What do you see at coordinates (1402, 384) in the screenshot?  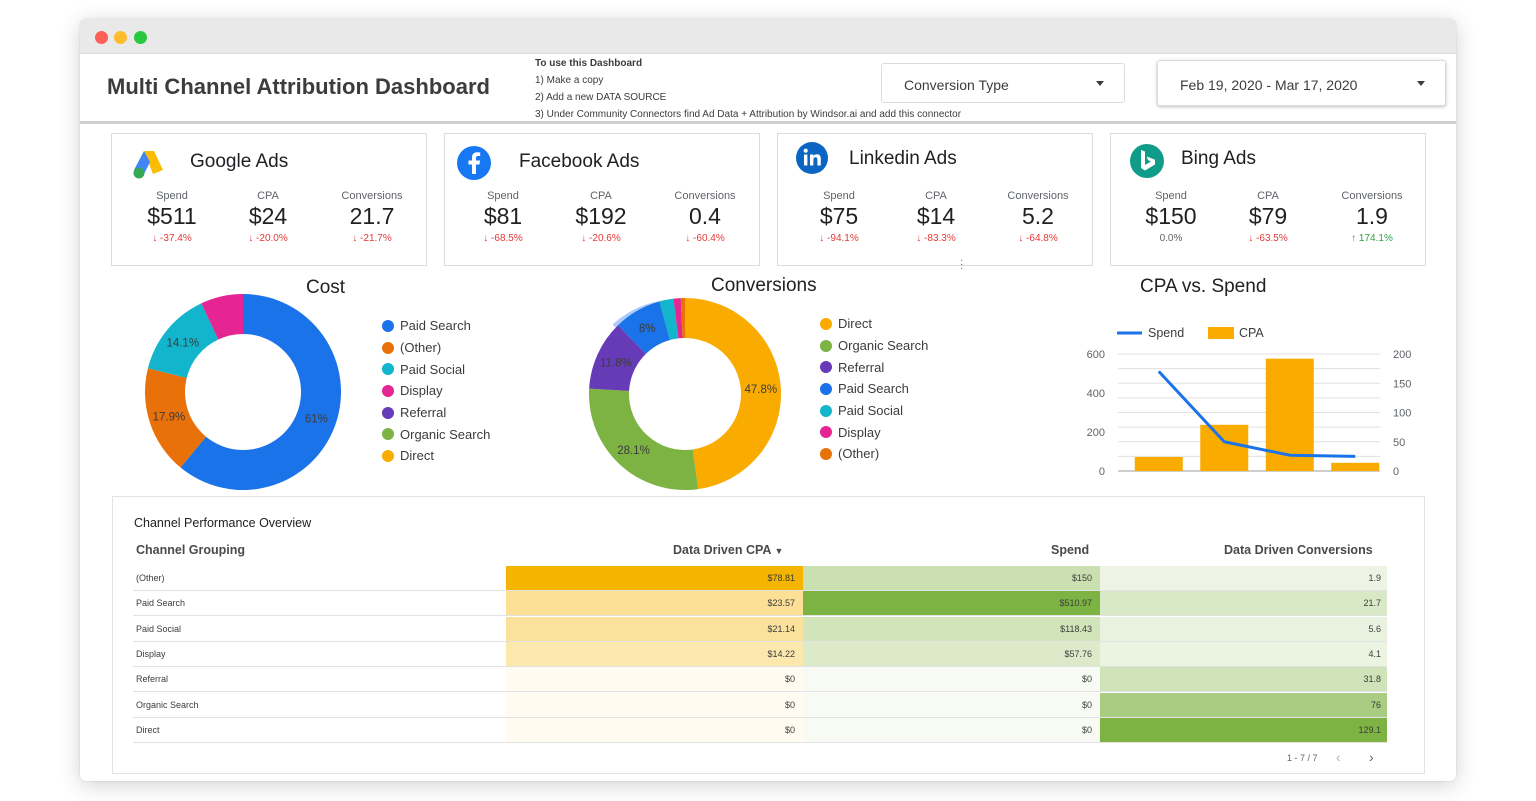 I see `y-tick-label-right: 150` at bounding box center [1402, 384].